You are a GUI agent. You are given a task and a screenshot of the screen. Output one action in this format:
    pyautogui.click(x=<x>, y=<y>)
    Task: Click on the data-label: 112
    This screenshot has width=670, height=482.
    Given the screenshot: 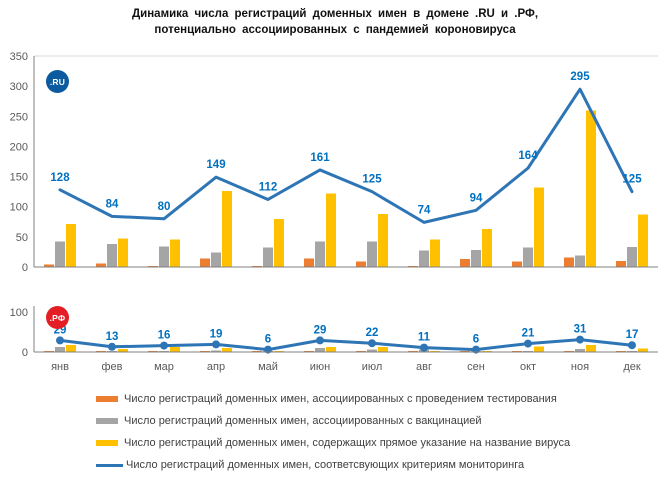 What is the action you would take?
    pyautogui.click(x=268, y=187)
    